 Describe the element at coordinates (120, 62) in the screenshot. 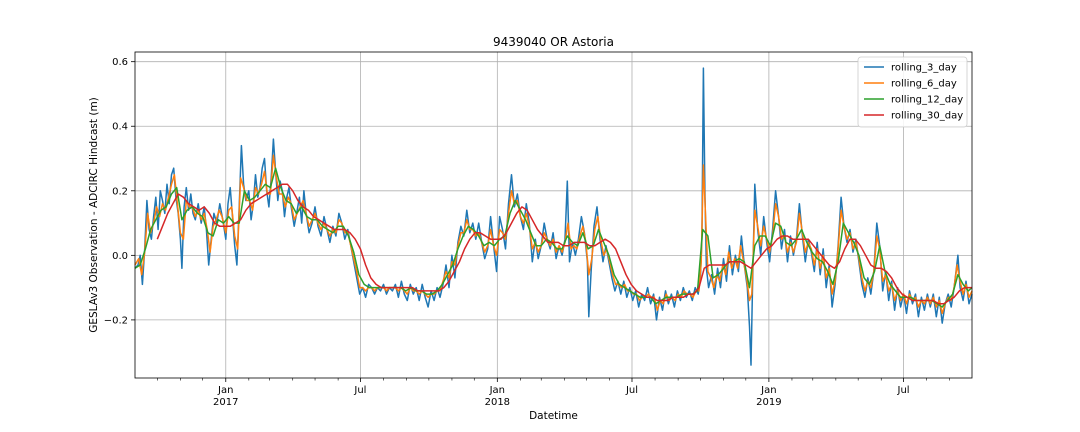

I see `y-tick-label: 0.6` at that location.